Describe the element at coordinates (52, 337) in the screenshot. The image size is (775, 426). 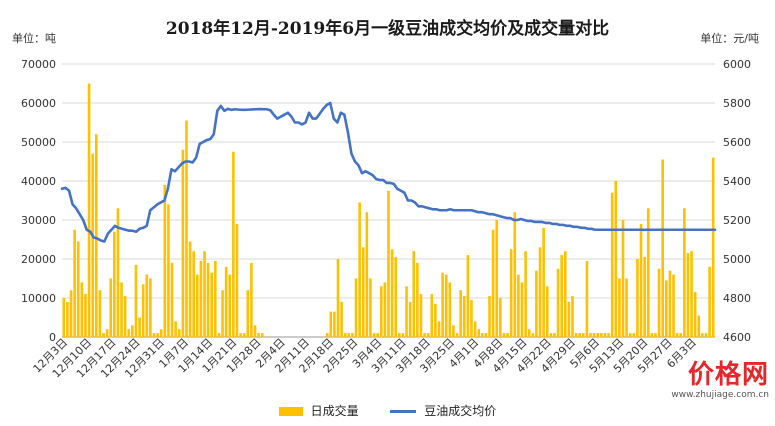
I see `left-tick-label: 0` at that location.